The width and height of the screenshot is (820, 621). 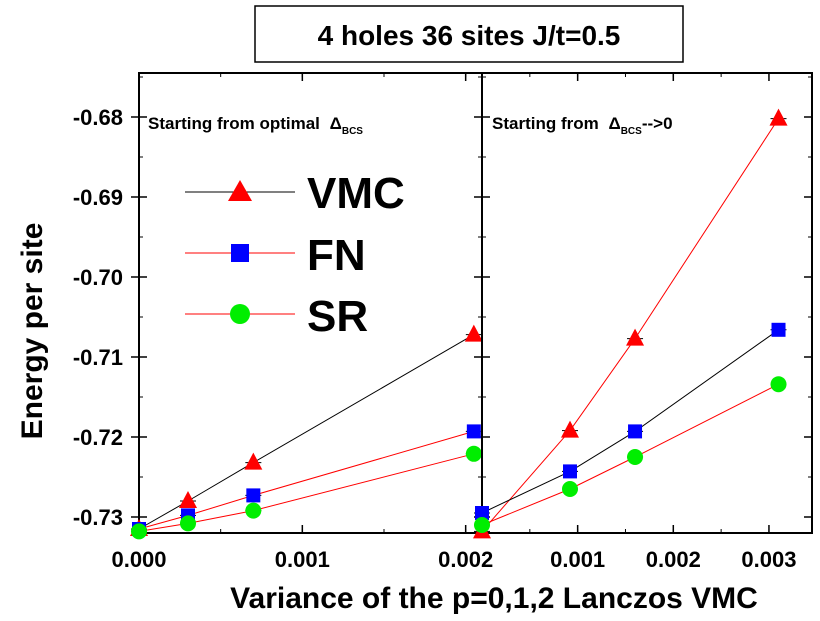 What do you see at coordinates (32, 331) in the screenshot?
I see `y-axis-label: Energy per site` at bounding box center [32, 331].